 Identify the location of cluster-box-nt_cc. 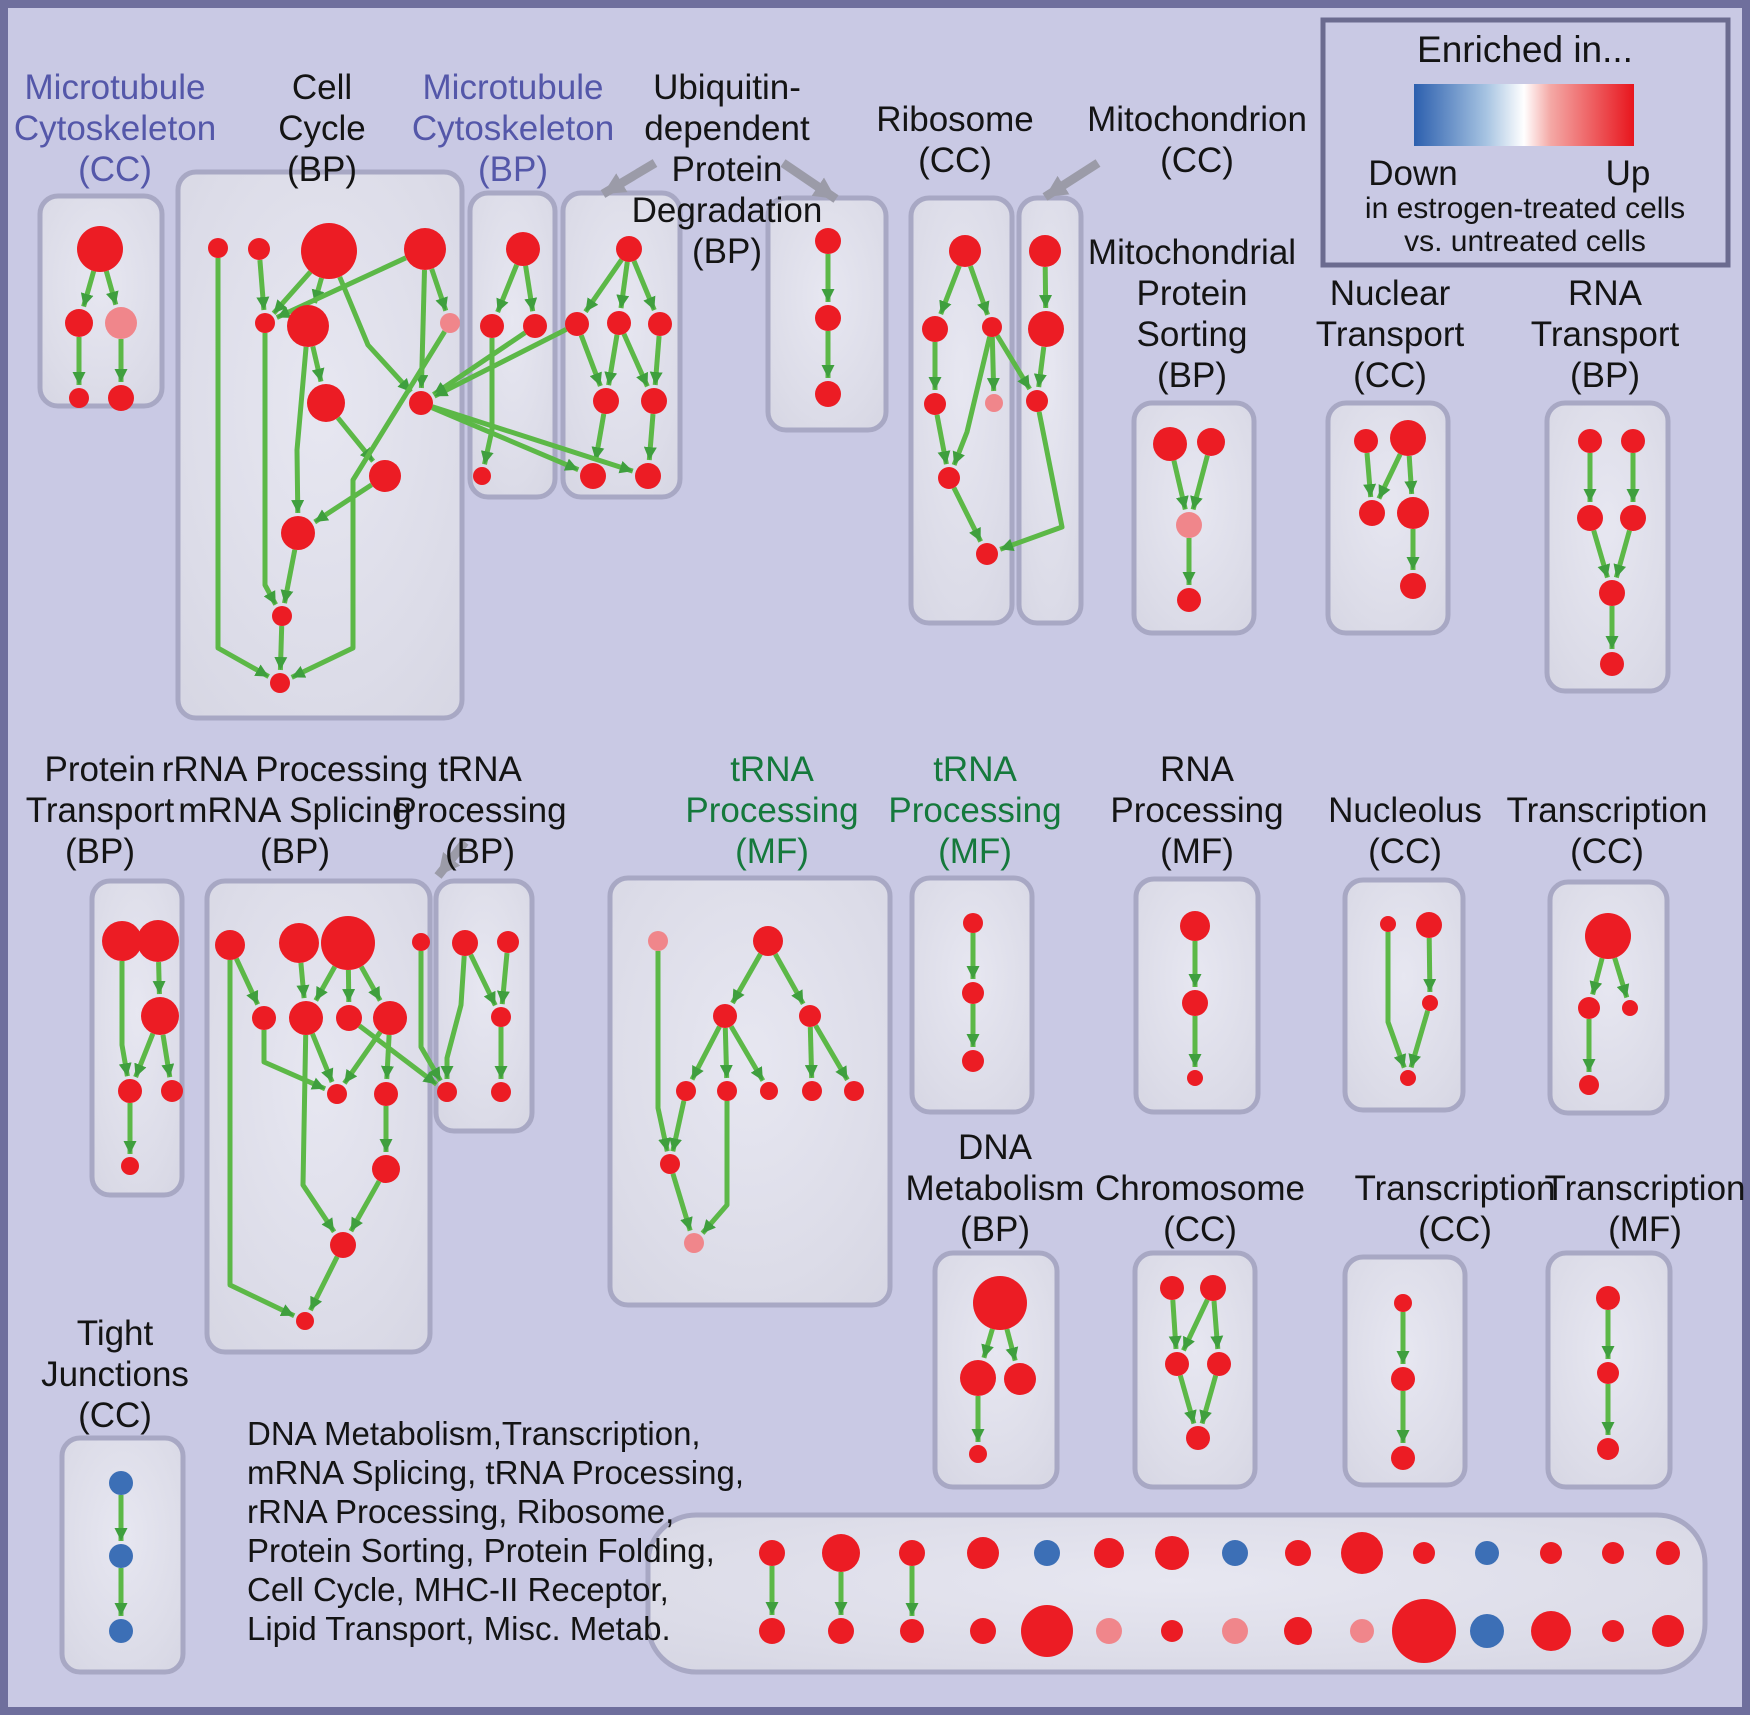
(1388, 518).